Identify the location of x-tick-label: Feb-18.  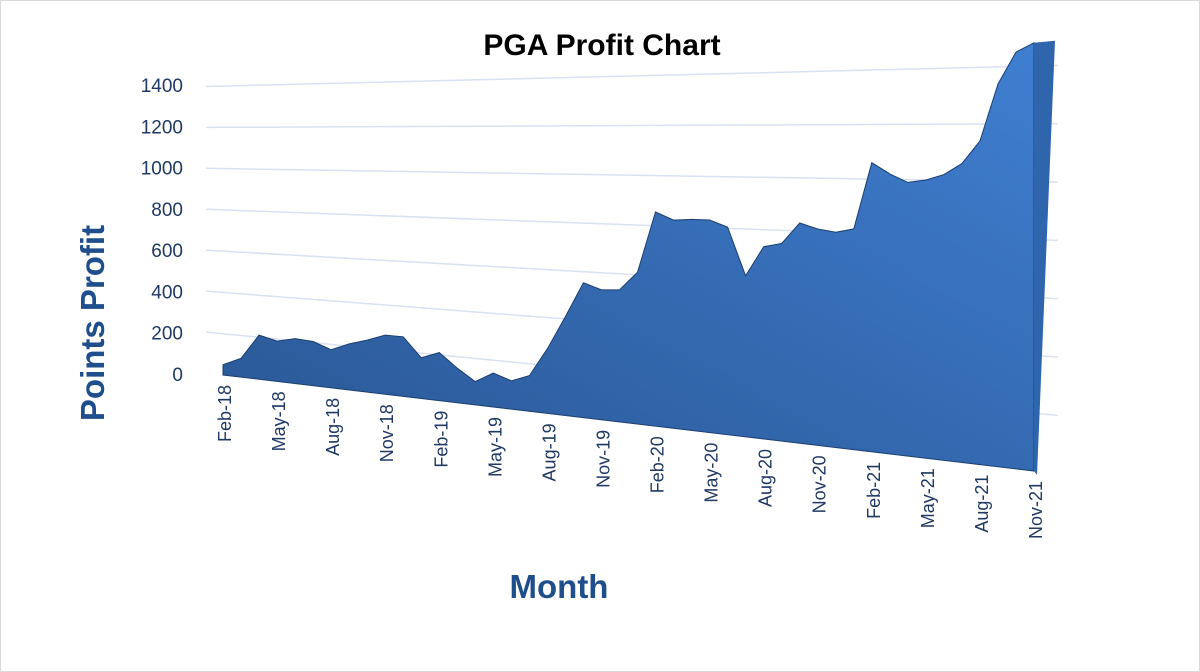
(225, 413).